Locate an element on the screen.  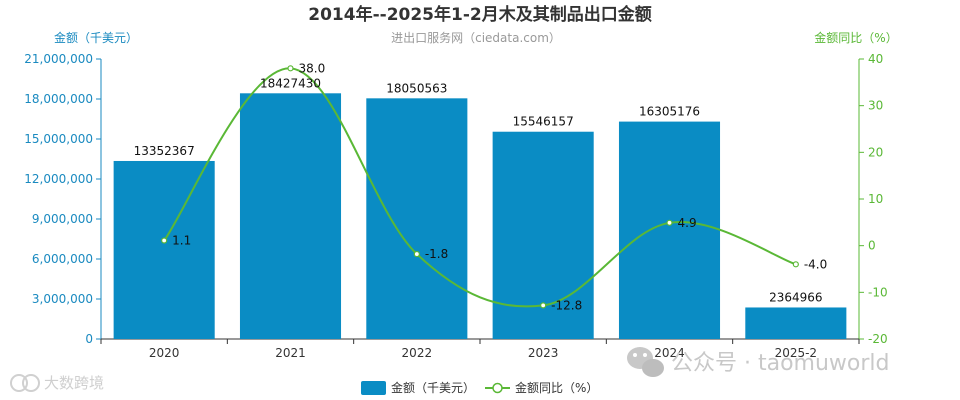
y-right-tick-label: 40 is located at coordinates (875, 59).